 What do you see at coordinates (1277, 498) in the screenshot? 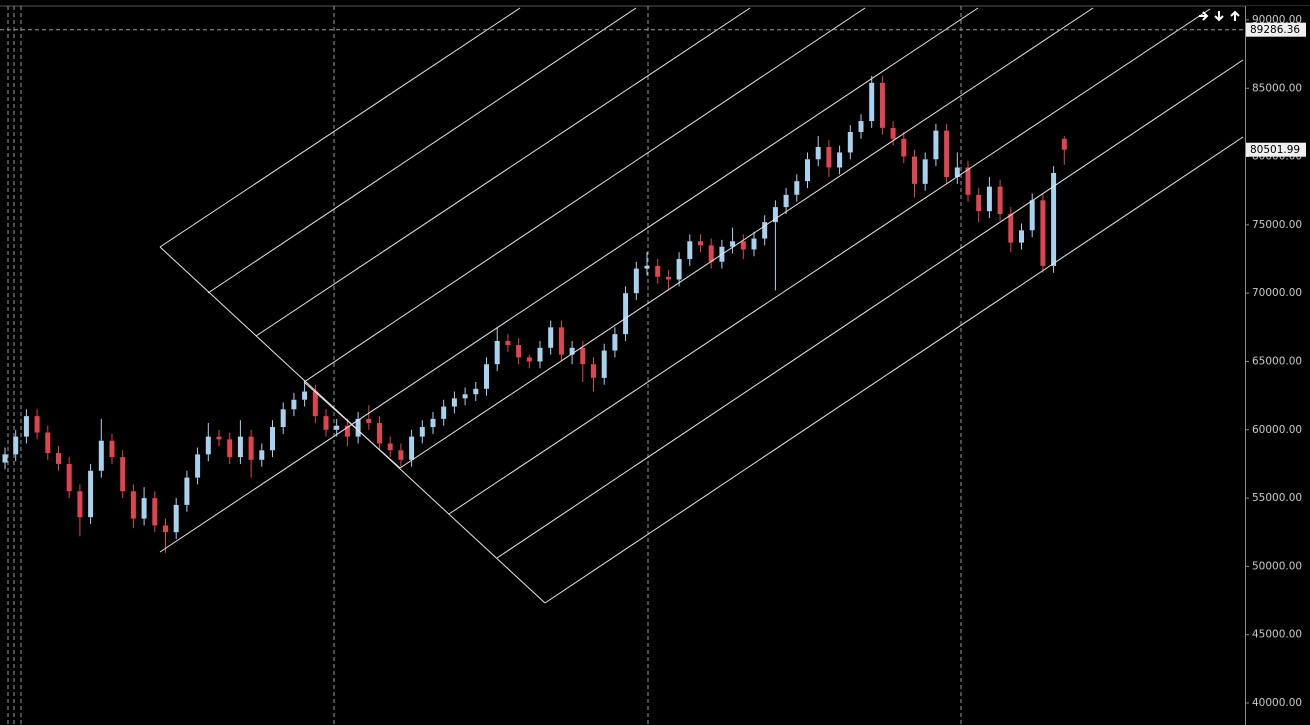
I see `y-tick-label: 55000.00` at bounding box center [1277, 498].